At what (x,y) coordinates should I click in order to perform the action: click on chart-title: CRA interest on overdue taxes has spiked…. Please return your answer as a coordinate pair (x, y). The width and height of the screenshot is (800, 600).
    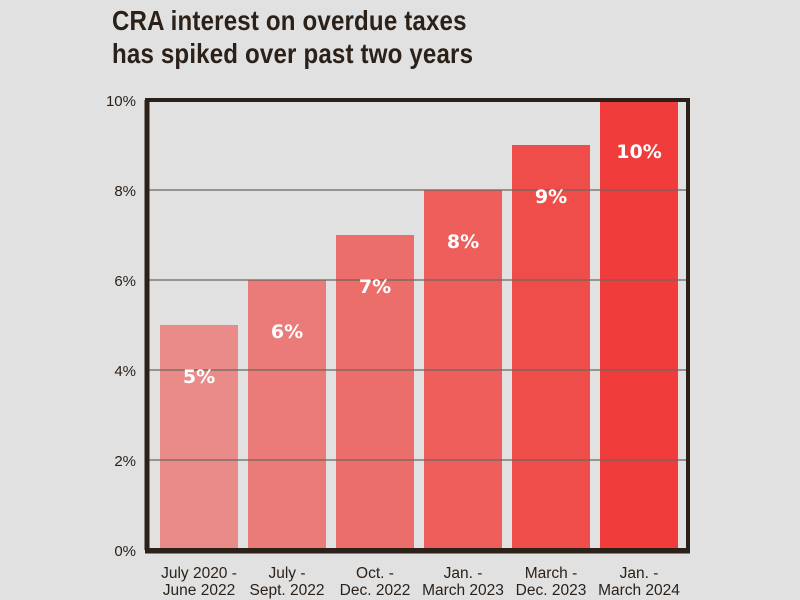
    Looking at the image, I should click on (370, 37).